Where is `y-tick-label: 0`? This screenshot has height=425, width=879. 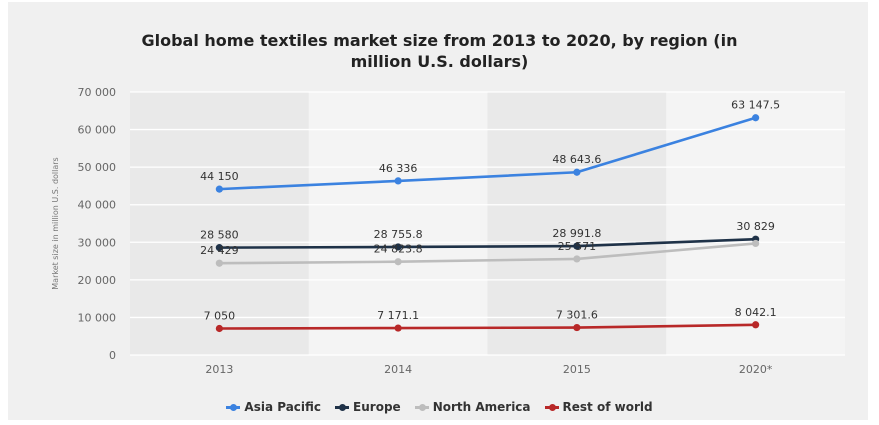
y-tick-label: 0 is located at coordinates (112, 355).